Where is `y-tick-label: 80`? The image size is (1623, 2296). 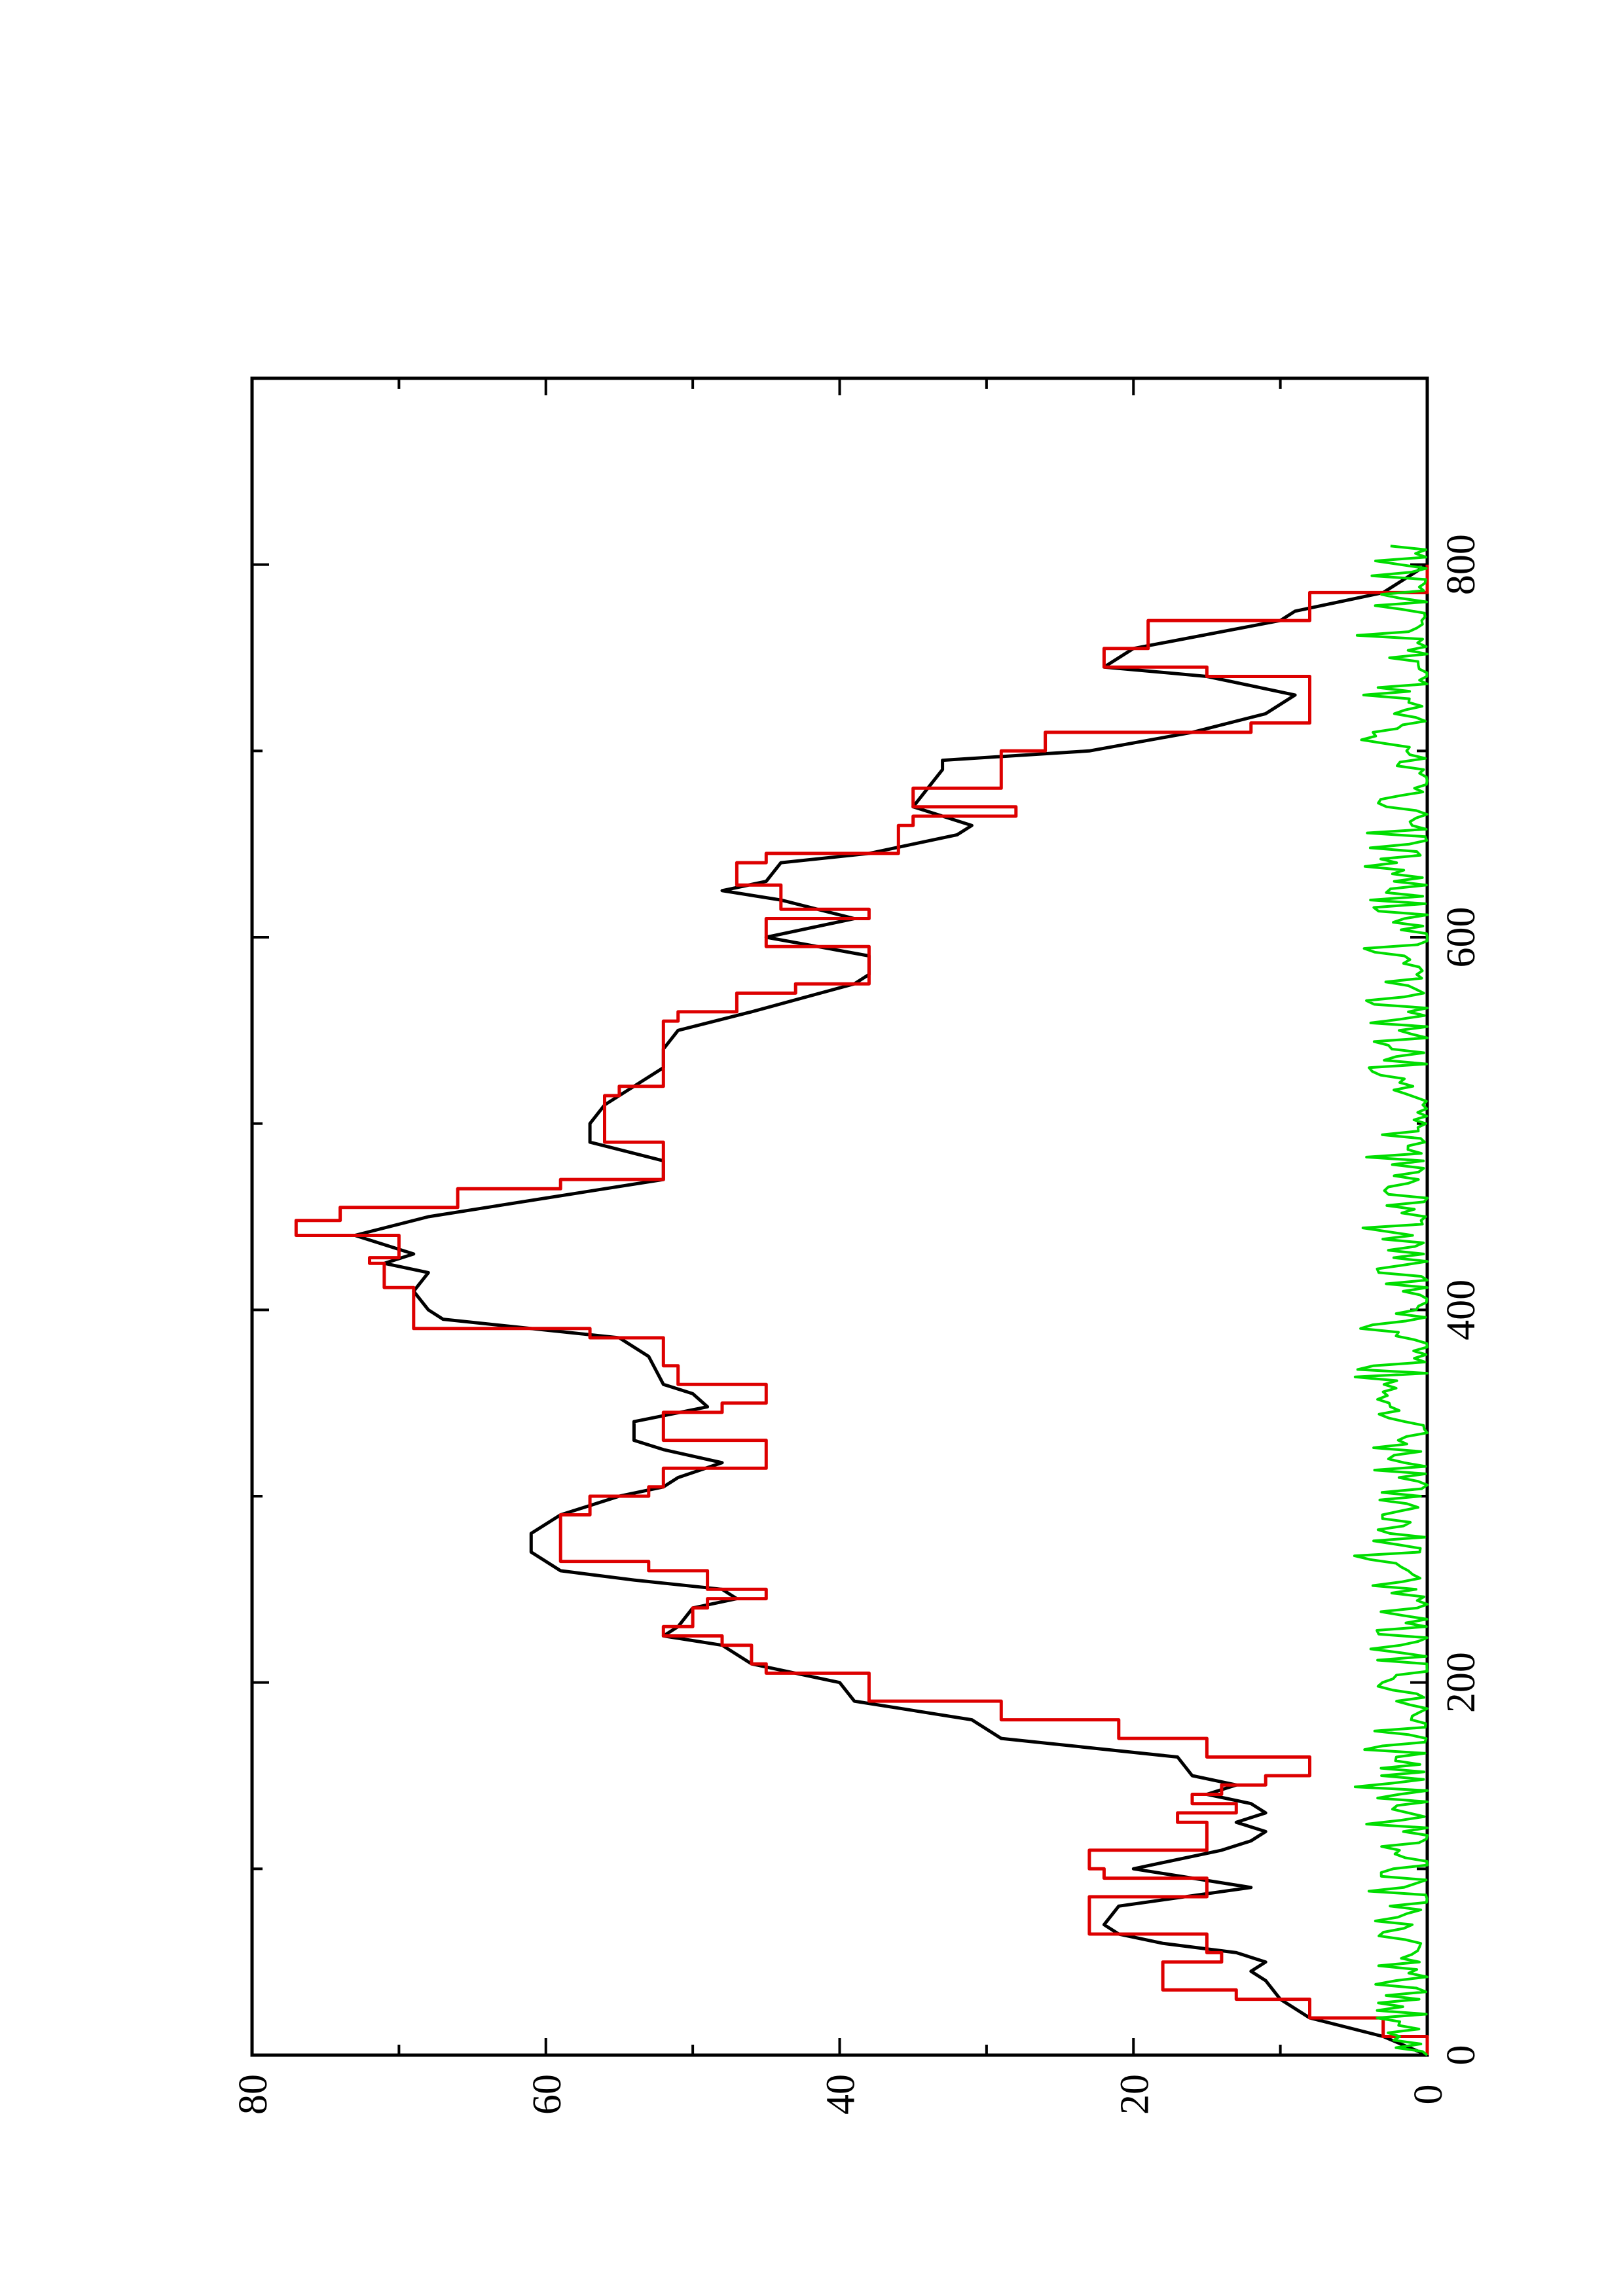
y-tick-label: 80 is located at coordinates (253, 2094).